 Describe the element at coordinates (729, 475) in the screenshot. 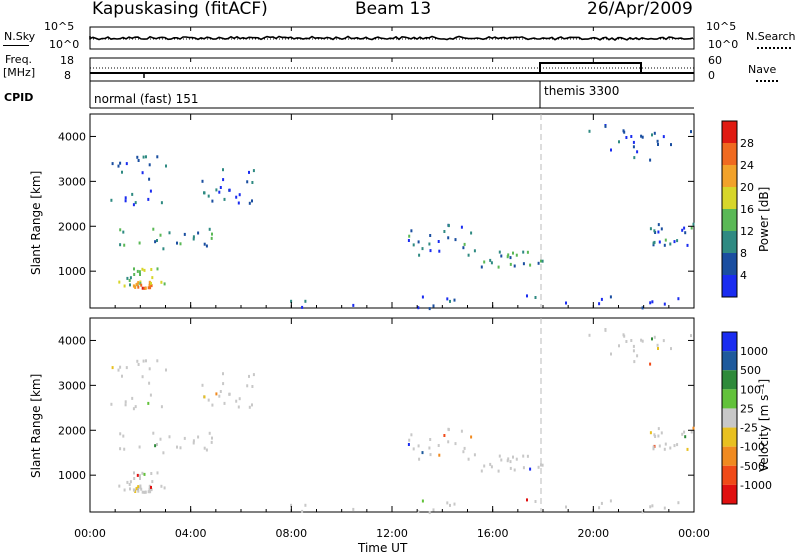

I see `velocity-colorbar-swatch` at that location.